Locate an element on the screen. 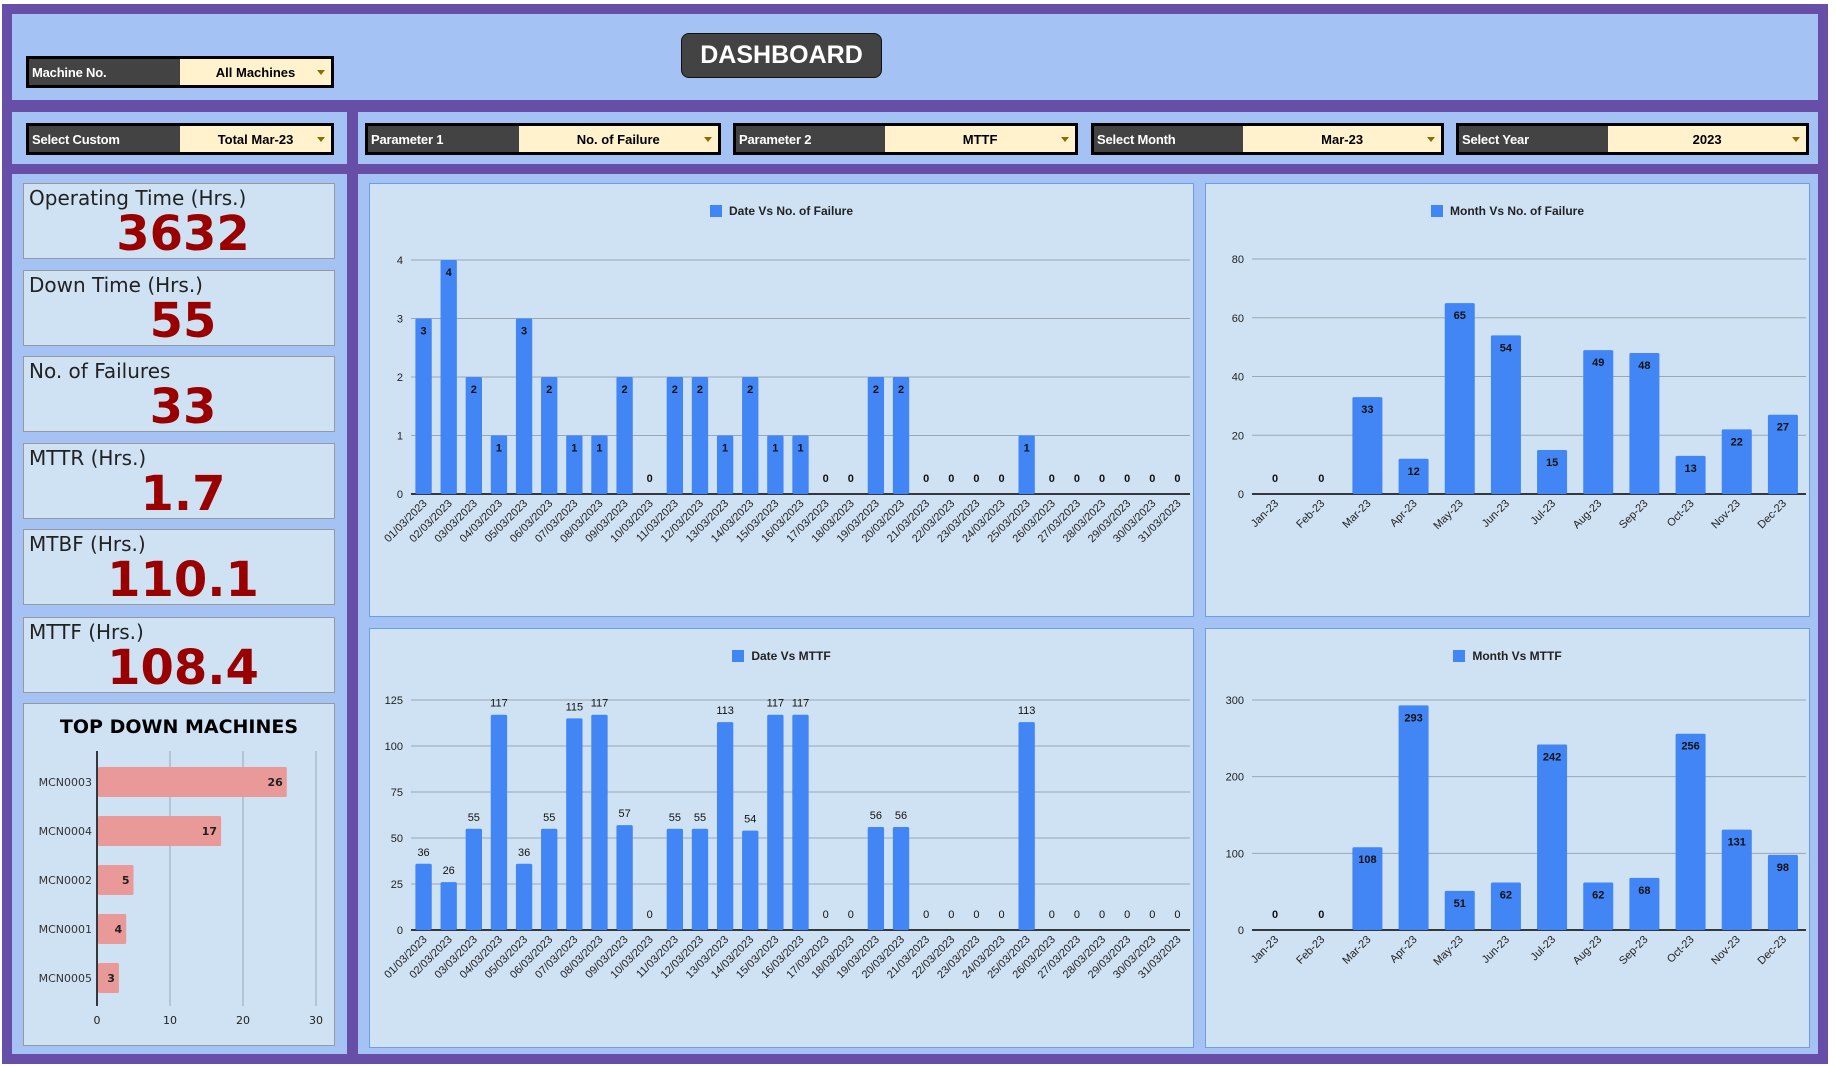  x-tick-label: Nov-23 is located at coordinates (1726, 515).